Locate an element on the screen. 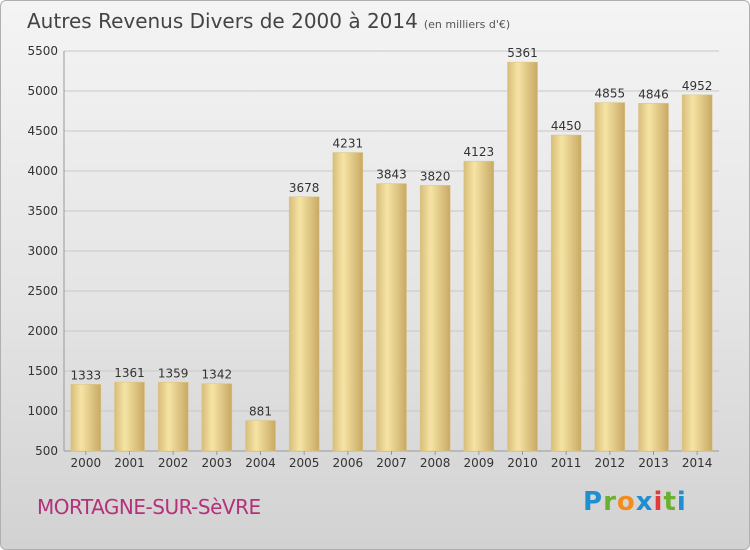 This screenshot has width=750, height=550. x-tick-label: 2003 is located at coordinates (217, 463).